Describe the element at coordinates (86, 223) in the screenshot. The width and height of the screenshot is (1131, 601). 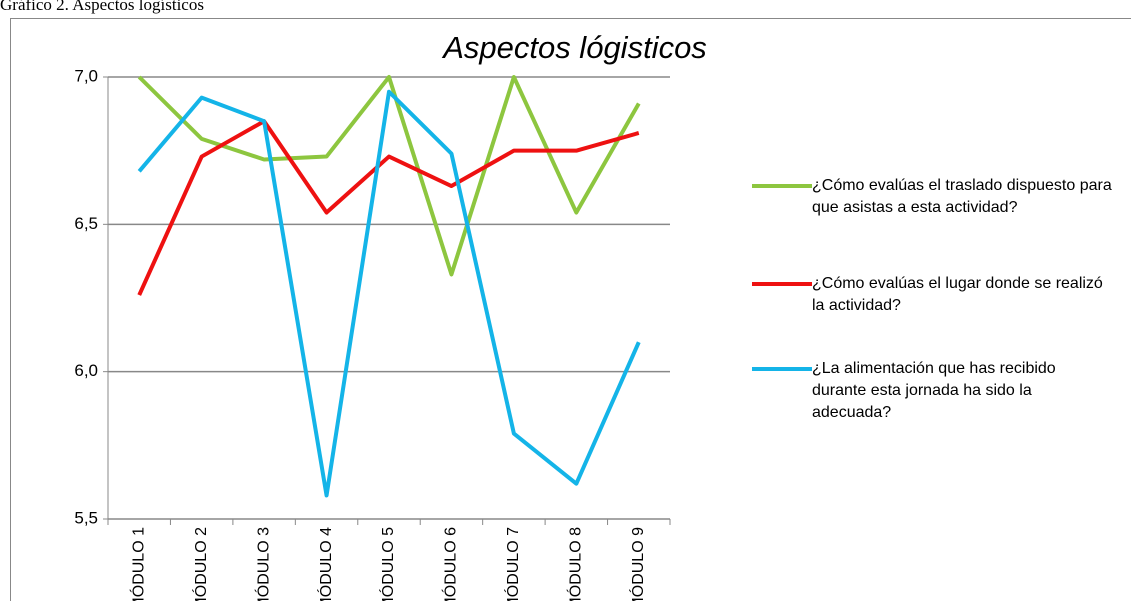
I see `y-tick-label: 6,5` at that location.